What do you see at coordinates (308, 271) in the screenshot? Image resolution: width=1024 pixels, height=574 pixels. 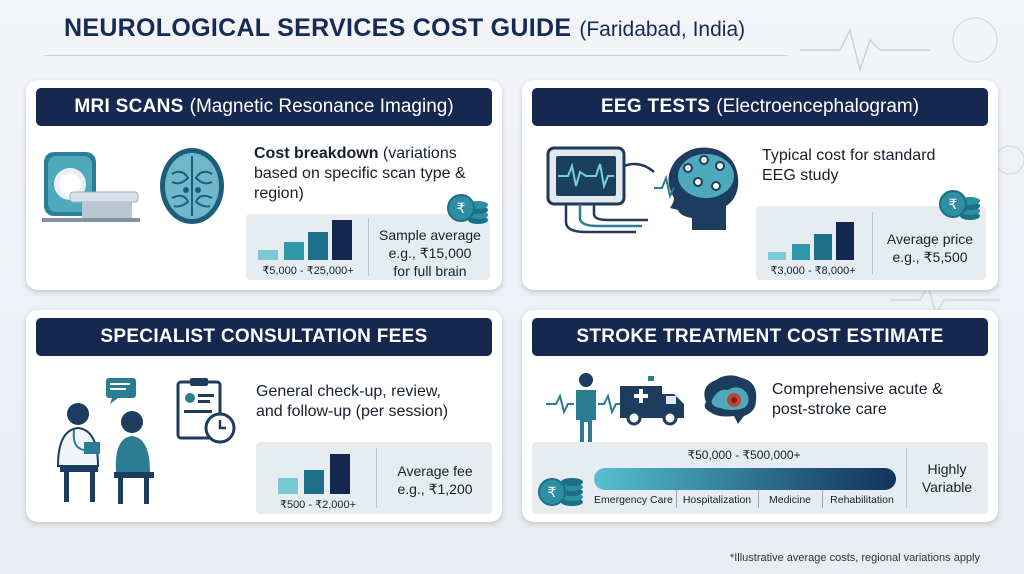 I see `mri-range: ₹5,000 - ₹25,000+` at bounding box center [308, 271].